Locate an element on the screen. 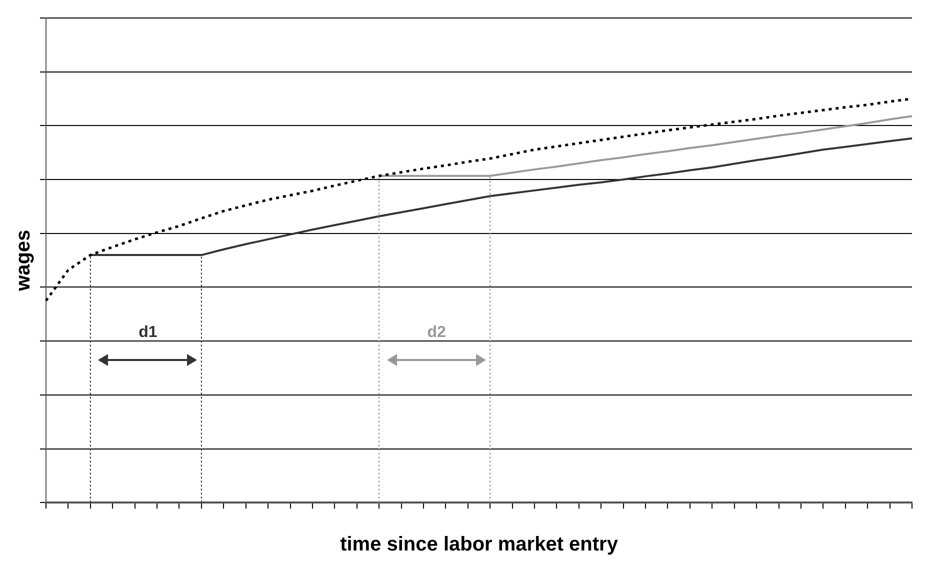  y-axis-title: wages is located at coordinates (23, 261).